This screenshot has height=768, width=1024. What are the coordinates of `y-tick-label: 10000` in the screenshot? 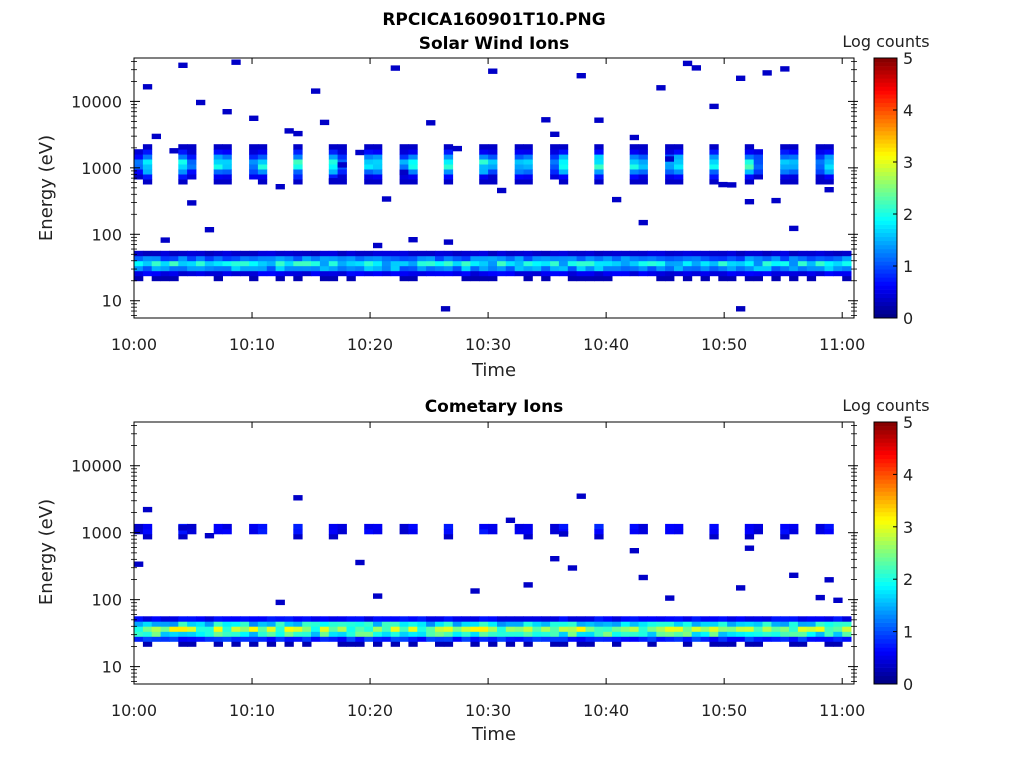 It's located at (96, 101).